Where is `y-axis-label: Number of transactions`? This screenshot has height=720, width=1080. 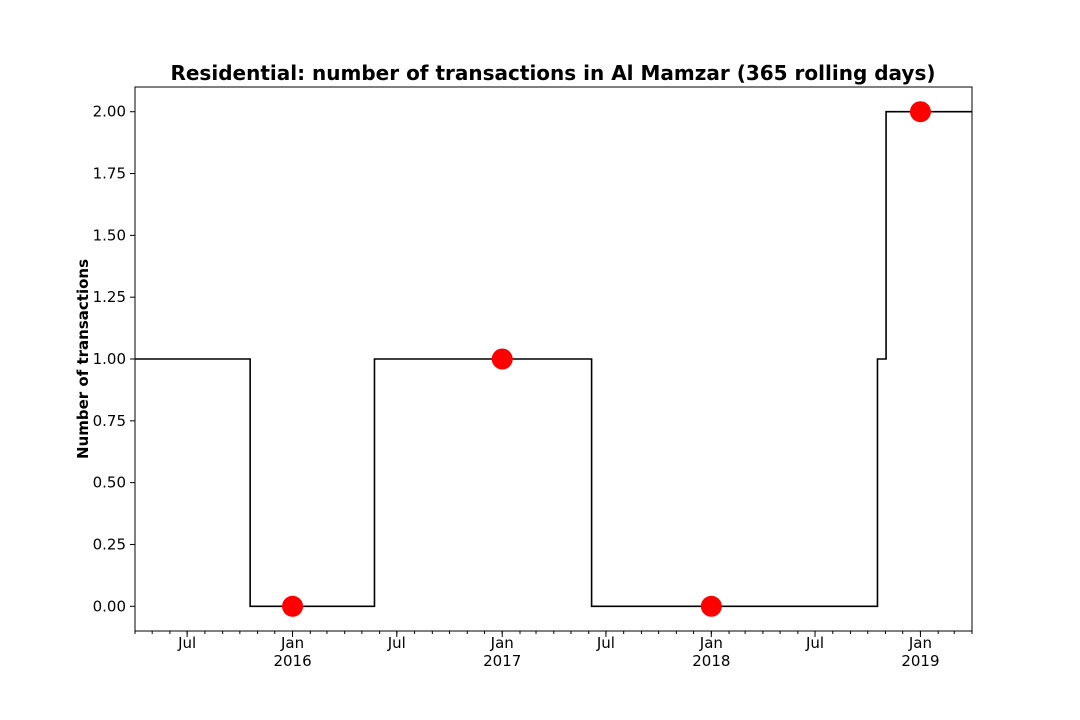 y-axis-label: Number of transactions is located at coordinates (83, 359).